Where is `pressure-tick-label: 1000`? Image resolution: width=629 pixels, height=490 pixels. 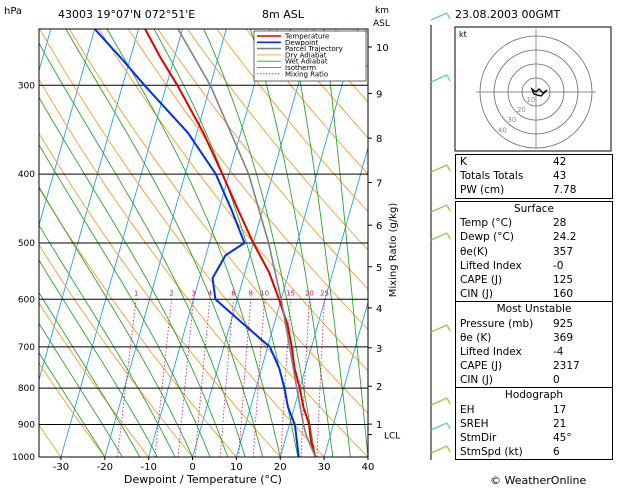 pressure-tick-label: 1000 is located at coordinates (23, 458).